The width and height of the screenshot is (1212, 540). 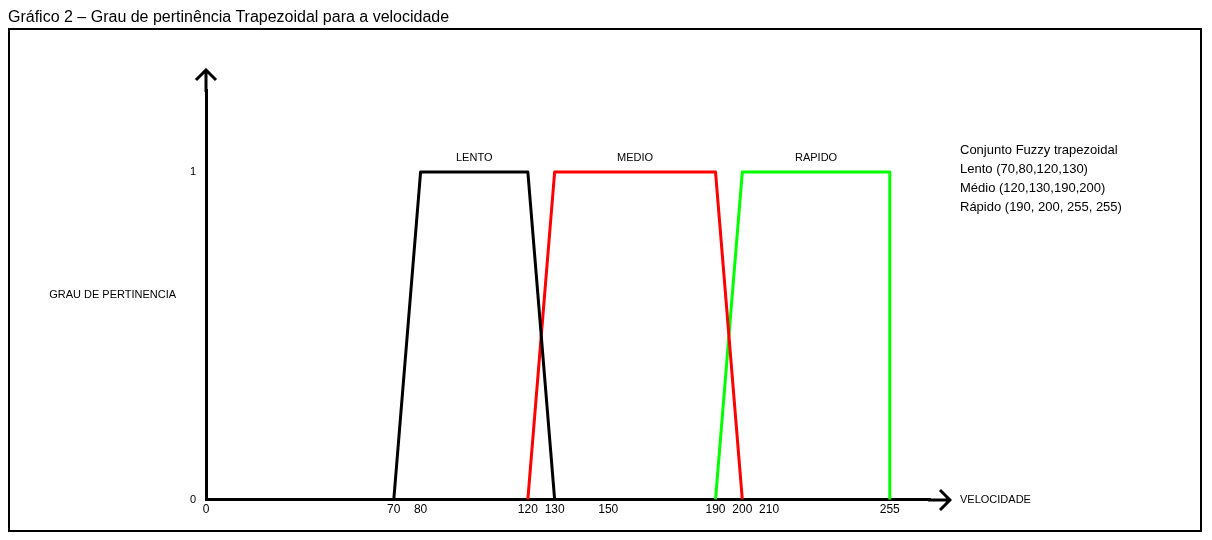 What do you see at coordinates (113, 293) in the screenshot?
I see `y-axis-title: GRAU DE PERTINENCIA` at bounding box center [113, 293].